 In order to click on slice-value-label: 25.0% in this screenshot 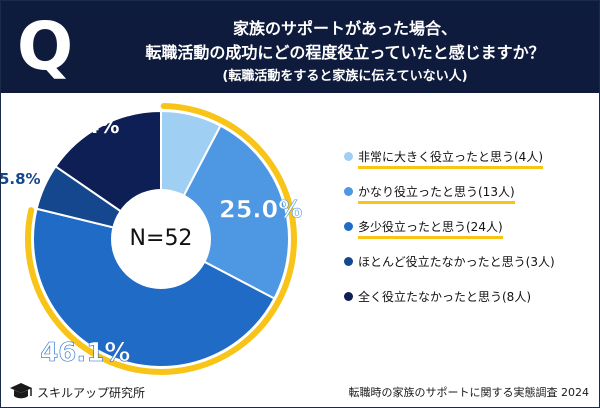, I will do `click(260, 209)`.